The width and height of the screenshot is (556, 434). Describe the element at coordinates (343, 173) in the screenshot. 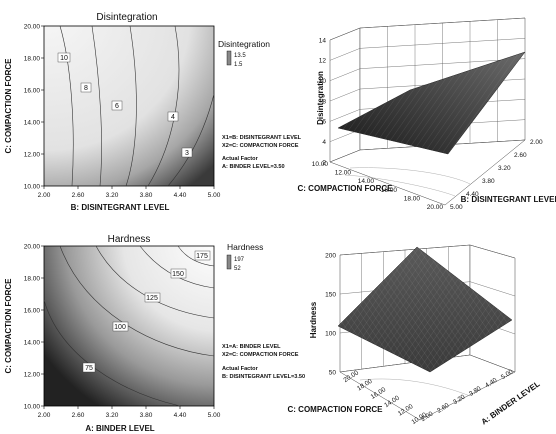

I see `surface1-x-tick: 12.00` at that location.